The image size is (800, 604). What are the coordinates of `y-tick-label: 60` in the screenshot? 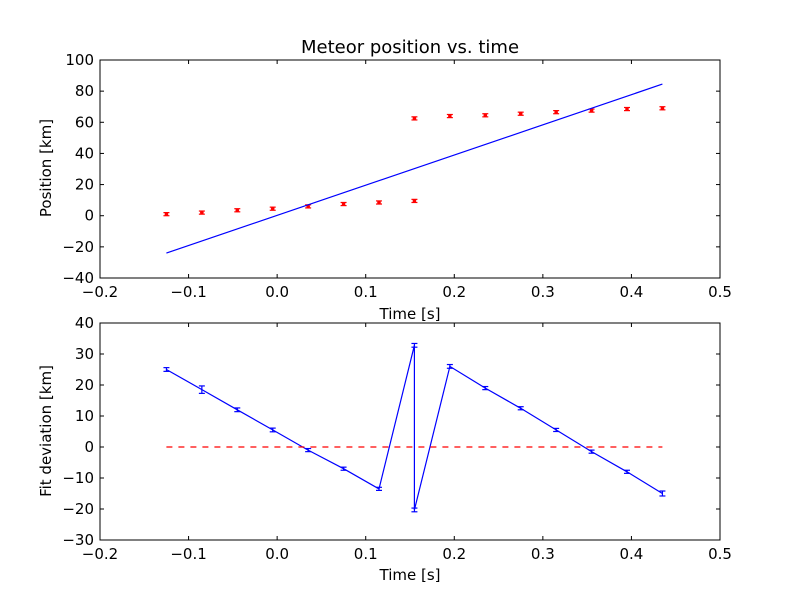 It's located at (84, 122).